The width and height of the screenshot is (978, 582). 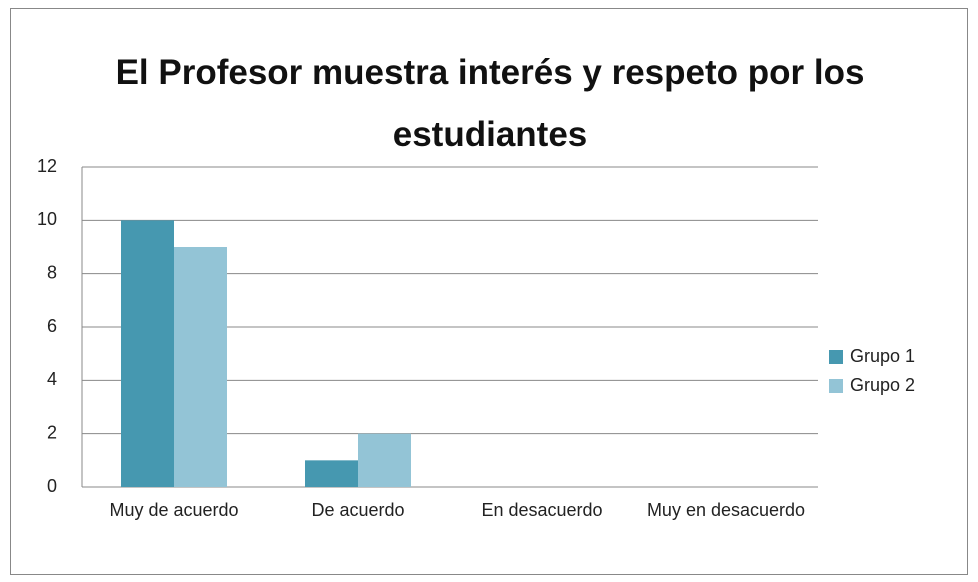 I want to click on y-tick-label: 0, so click(x=52, y=486).